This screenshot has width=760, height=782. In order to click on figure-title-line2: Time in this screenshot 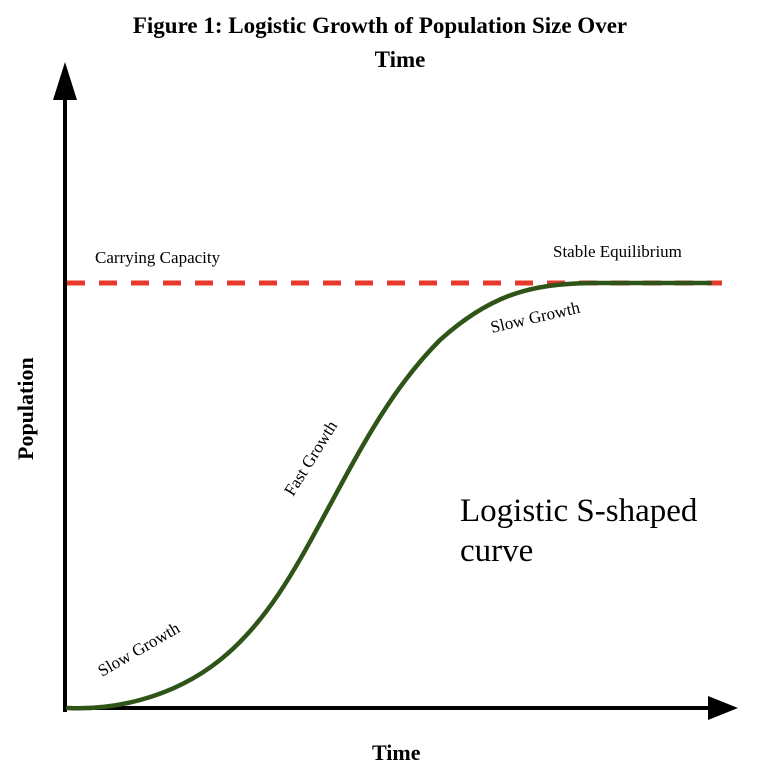, I will do `click(400, 59)`.